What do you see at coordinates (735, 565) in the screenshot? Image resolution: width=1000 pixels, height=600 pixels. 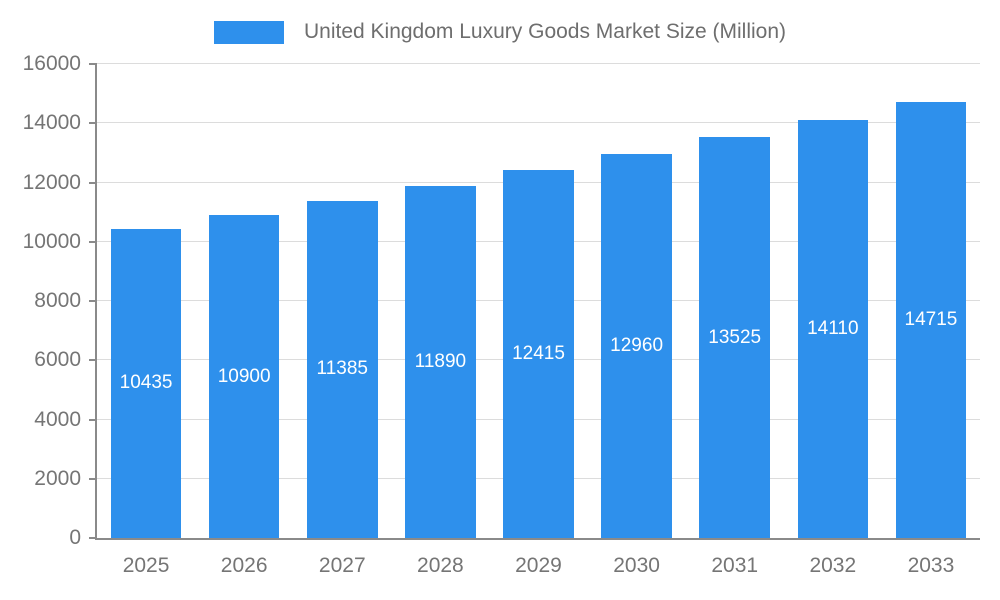 I see `x-axis-label-2031: 2031` at bounding box center [735, 565].